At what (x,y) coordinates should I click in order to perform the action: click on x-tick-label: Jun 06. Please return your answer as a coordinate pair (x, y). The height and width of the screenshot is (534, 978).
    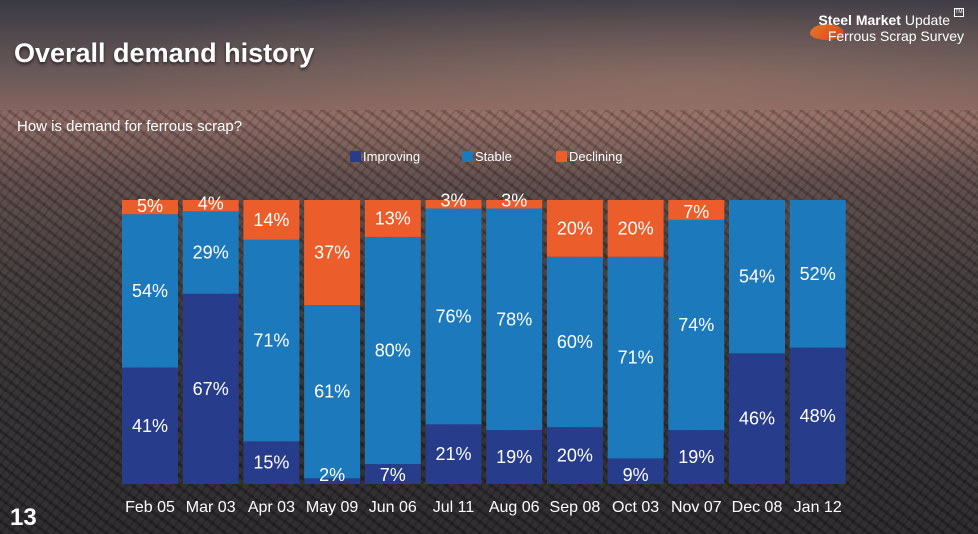
    Looking at the image, I should click on (393, 507).